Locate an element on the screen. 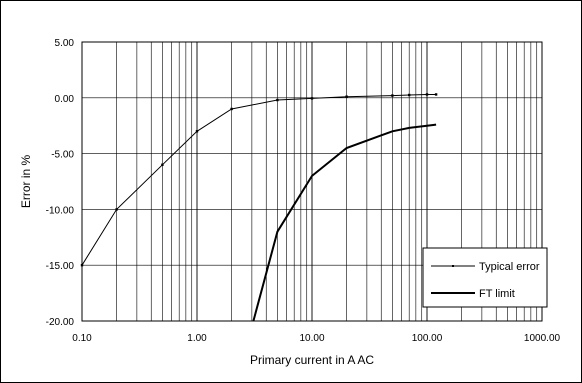 The image size is (582, 383). x-axis-title: Primary current in A AC is located at coordinates (312, 360).